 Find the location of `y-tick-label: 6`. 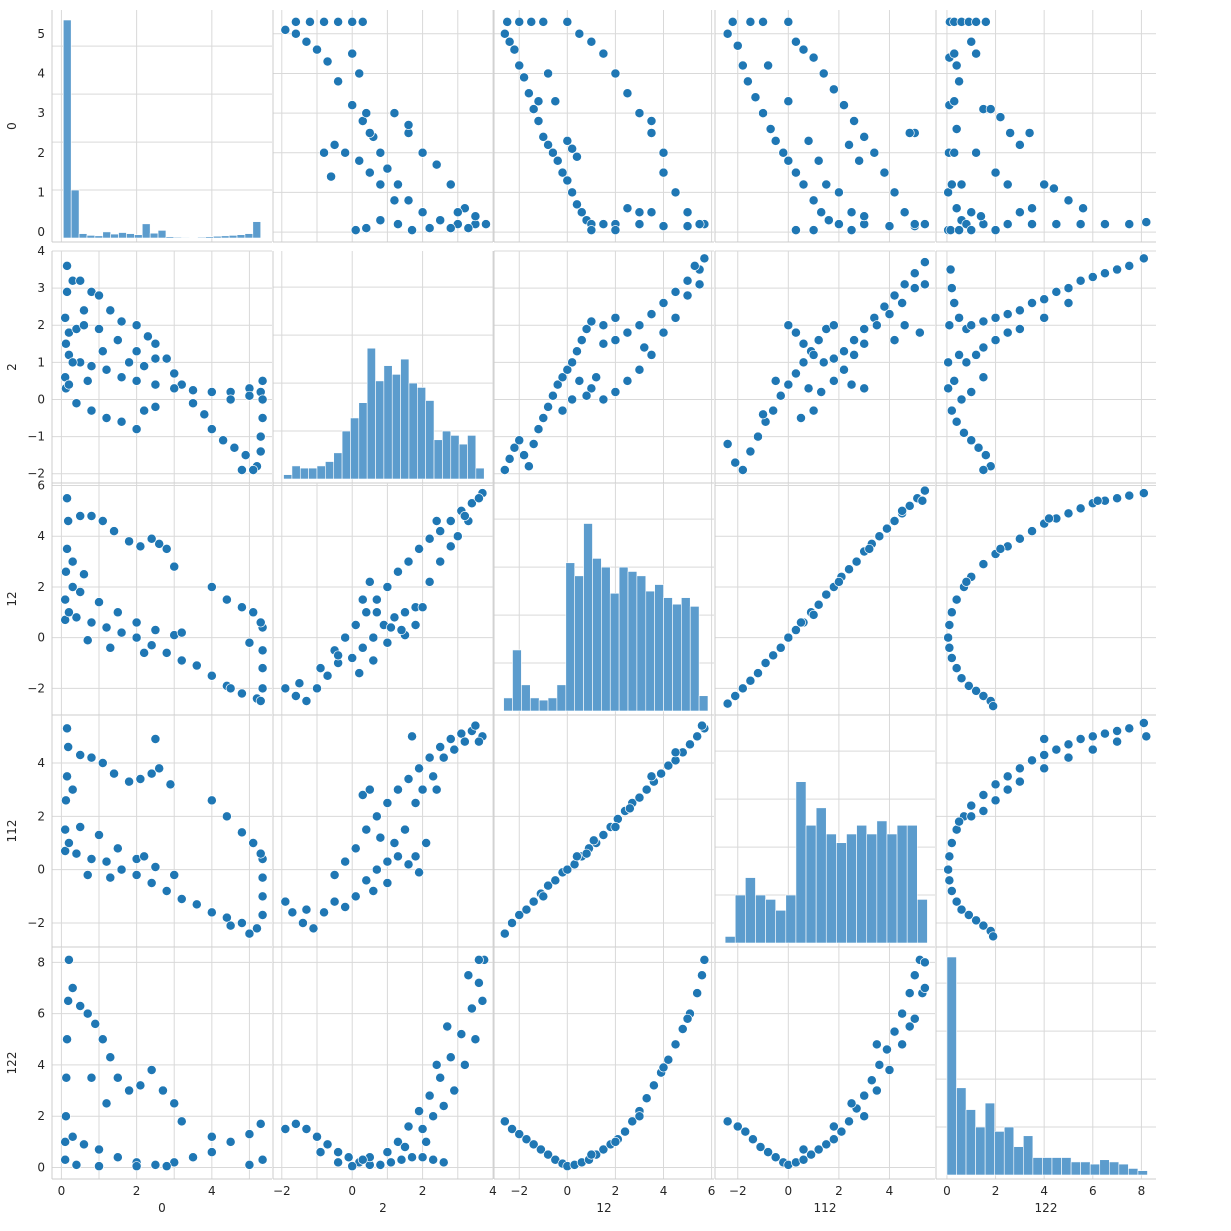

y-tick-label: 6 is located at coordinates (41, 1014).